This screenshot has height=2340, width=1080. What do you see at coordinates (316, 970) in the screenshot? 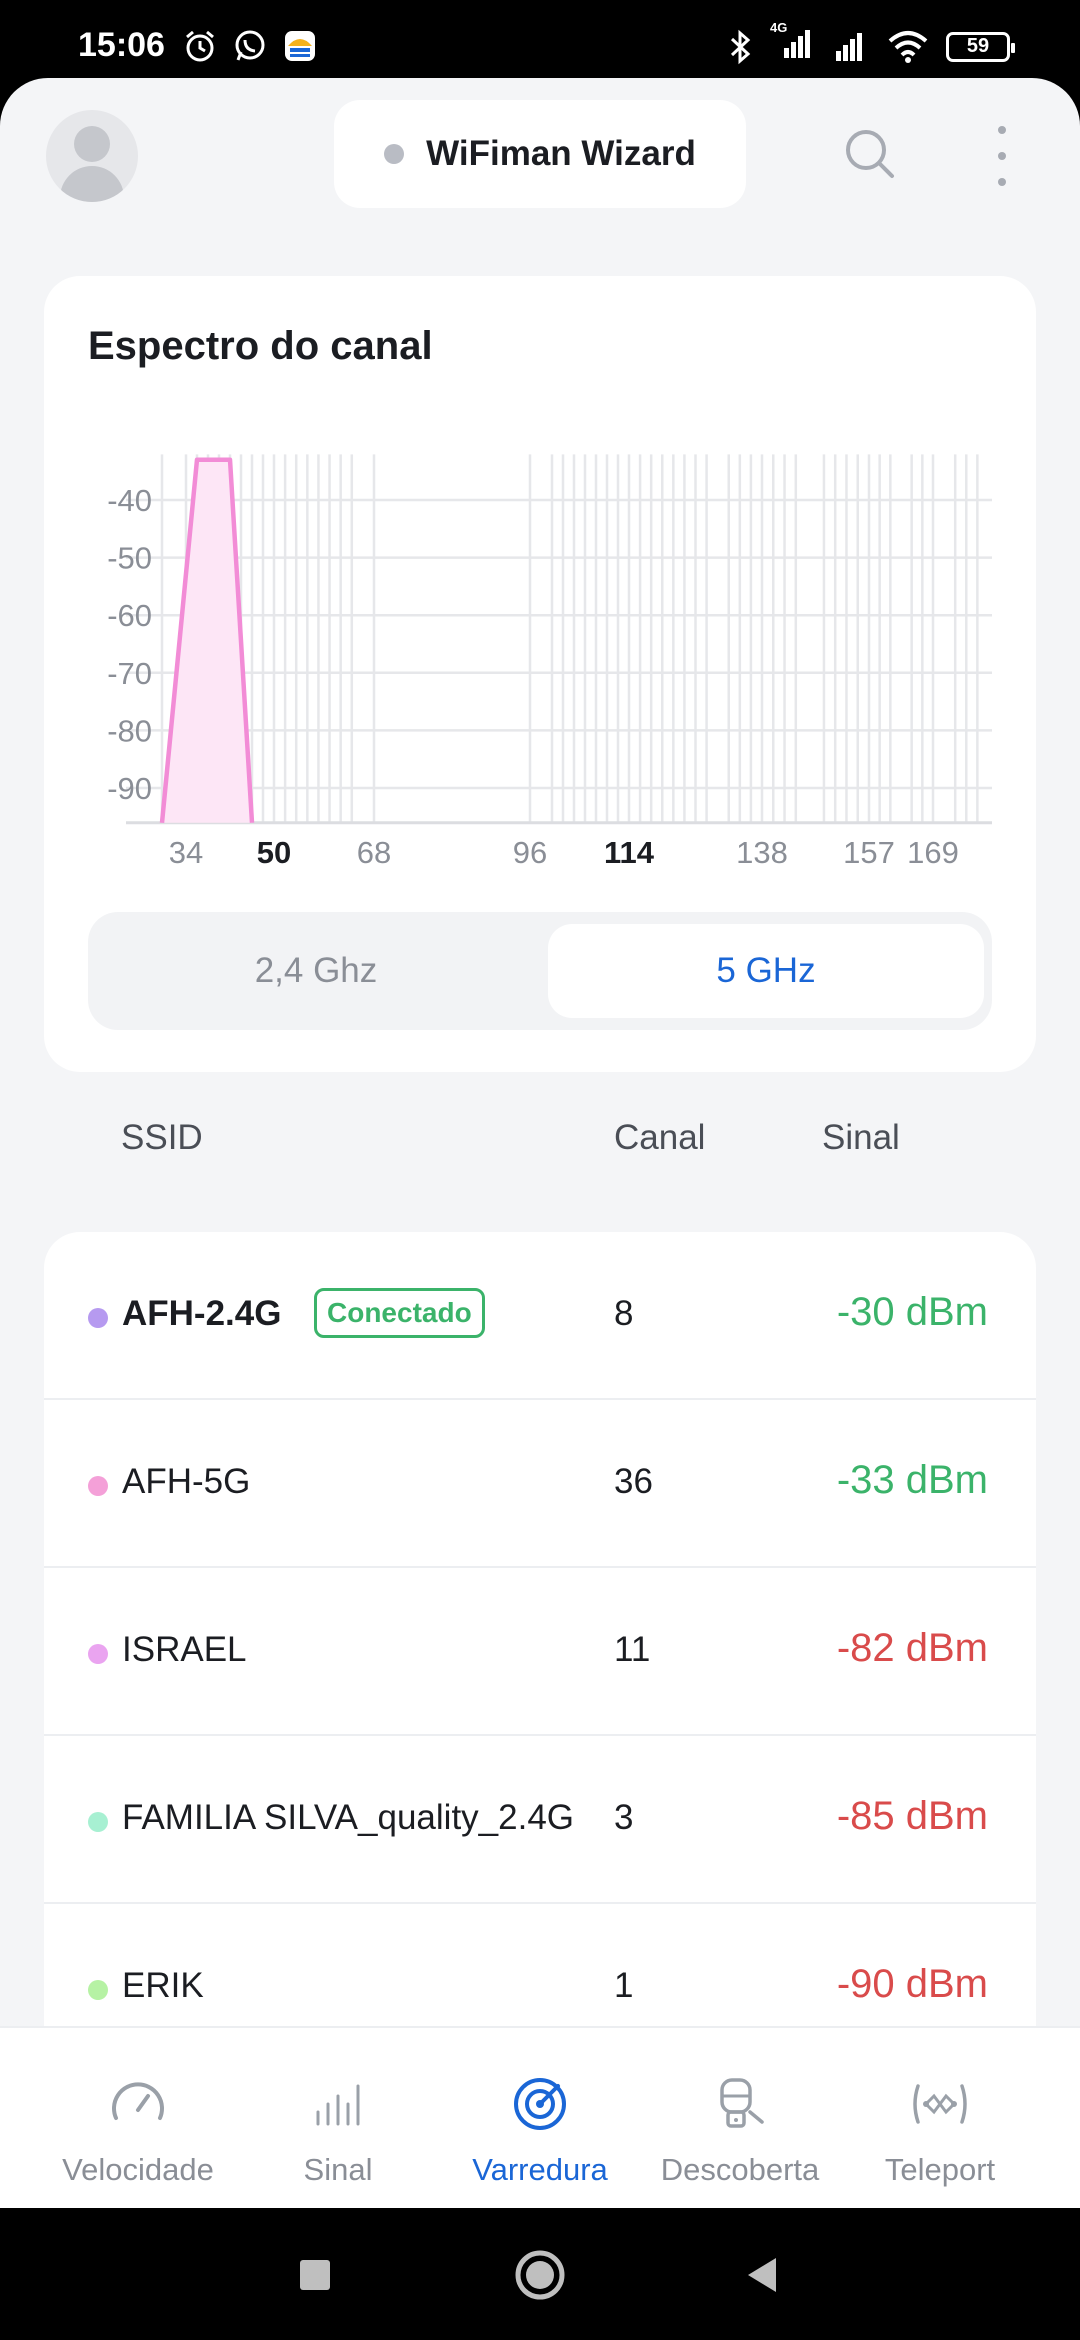
I see `band-2-4ghz-option: 2,4 Ghz` at bounding box center [316, 970].